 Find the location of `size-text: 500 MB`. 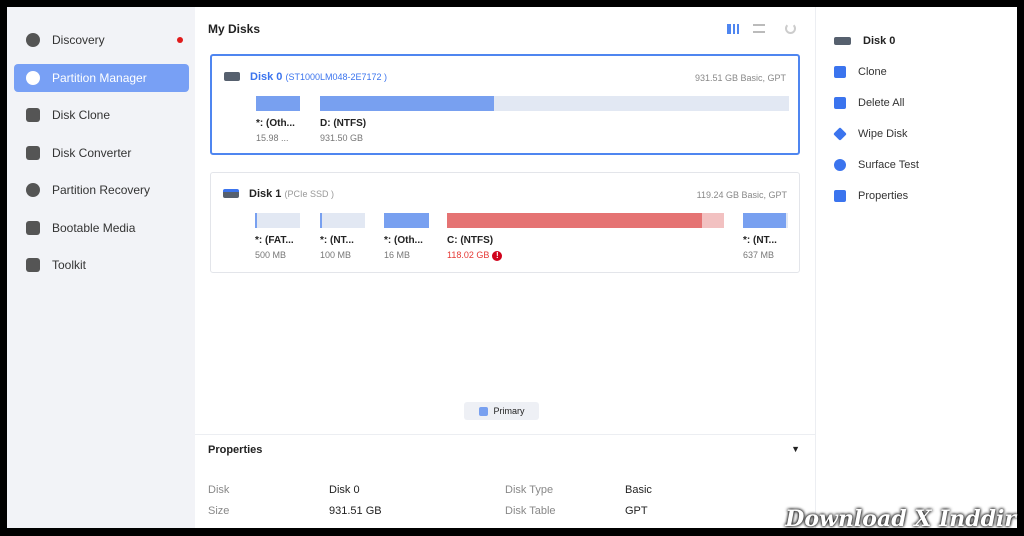

size-text: 500 MB is located at coordinates (271, 255).